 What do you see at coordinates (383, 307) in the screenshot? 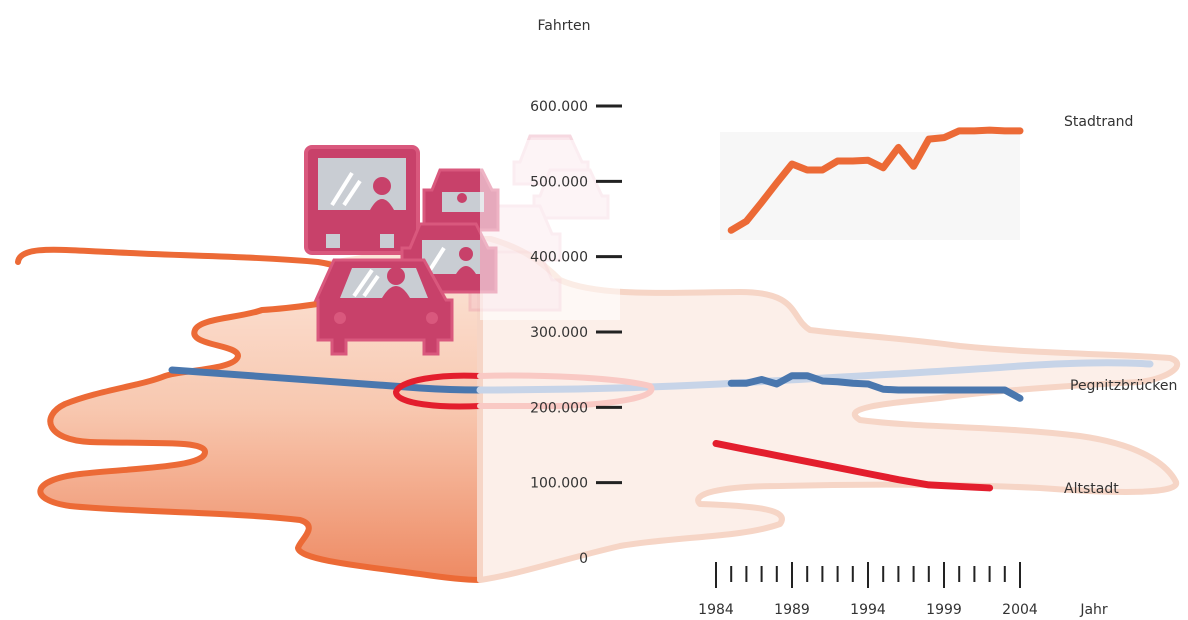
I see `car-front-icon` at bounding box center [383, 307].